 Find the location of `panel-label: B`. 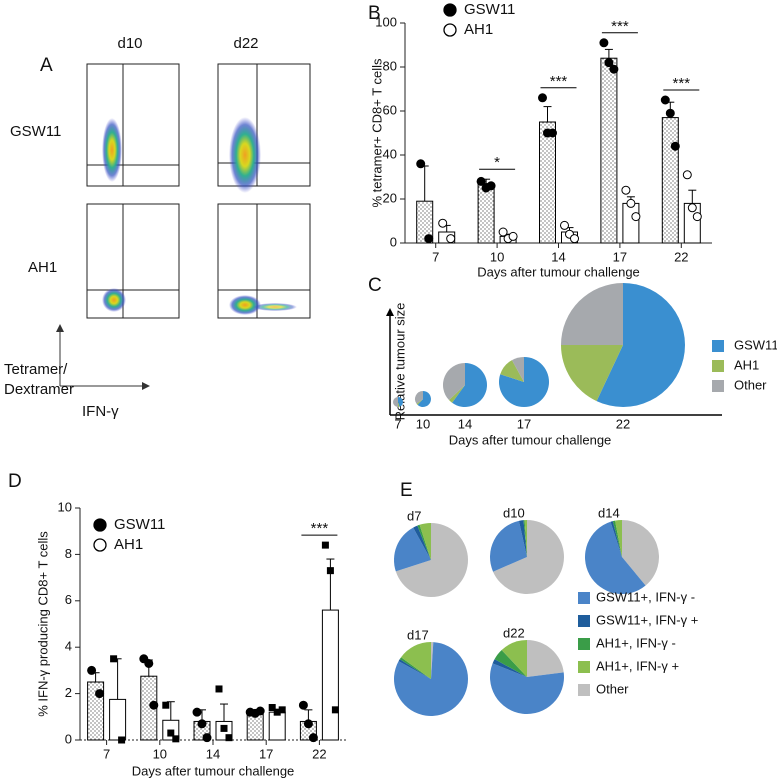

panel-label: B is located at coordinates (374, 13).